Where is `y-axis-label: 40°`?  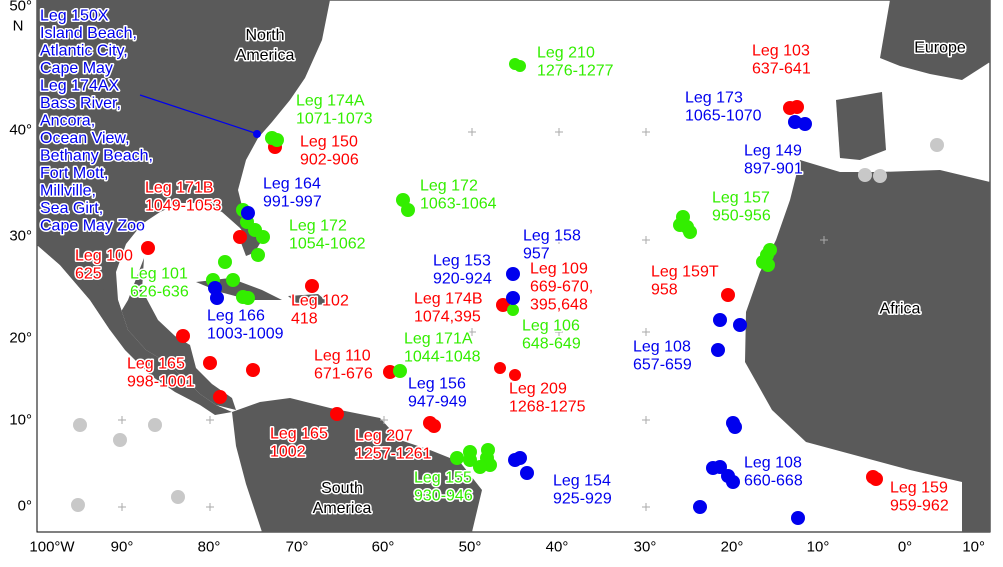 y-axis-label: 40° is located at coordinates (20, 129).